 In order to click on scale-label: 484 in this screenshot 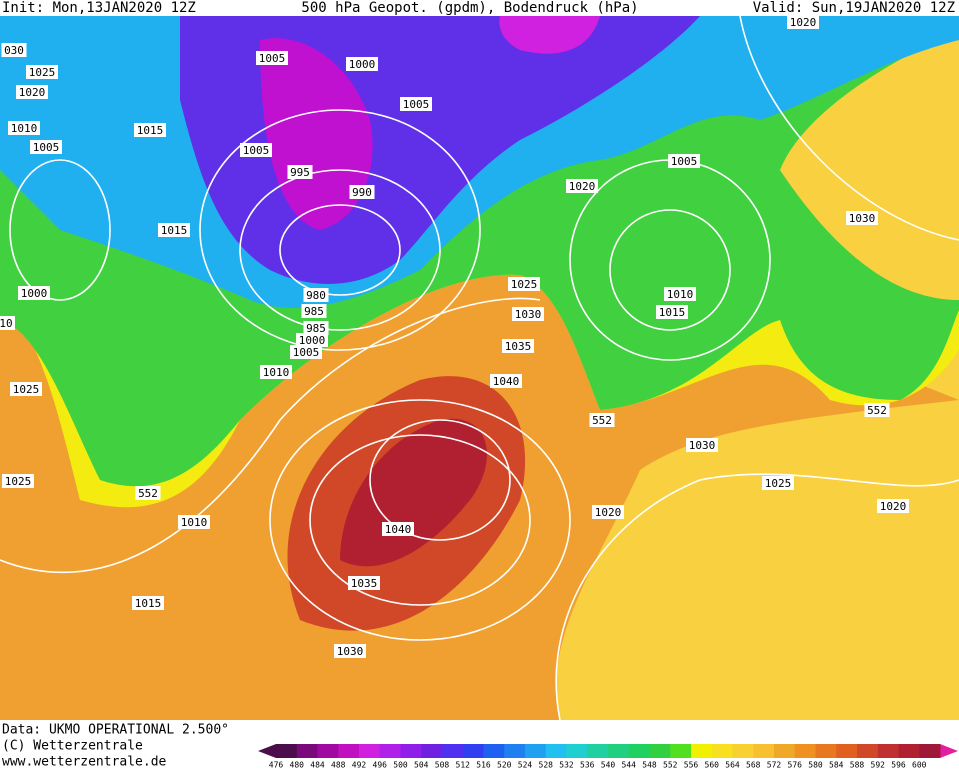, I will do `click(317, 765)`.